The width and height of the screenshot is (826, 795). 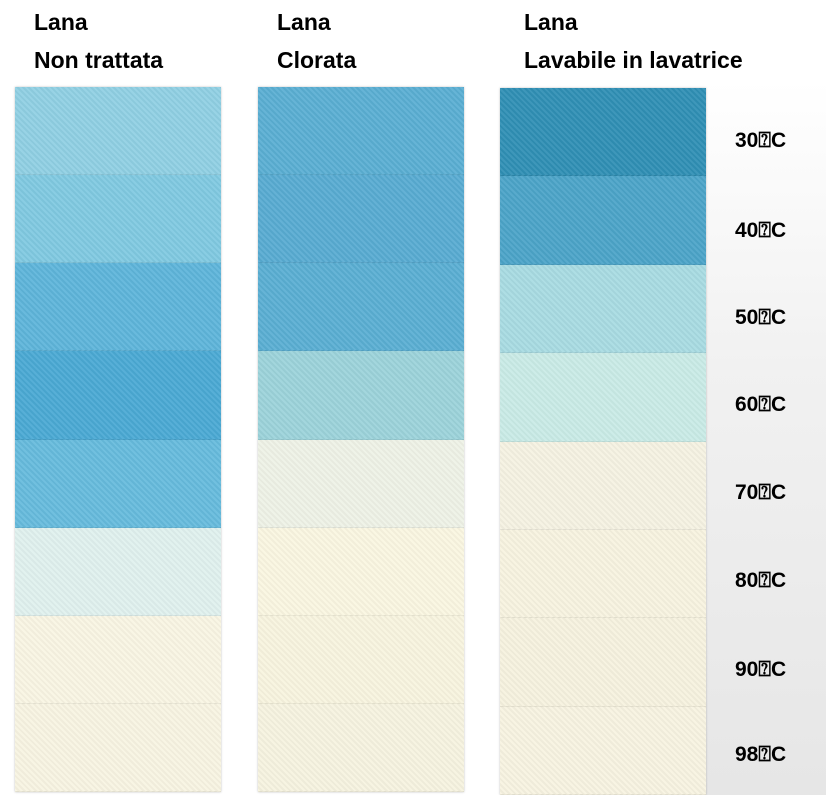 What do you see at coordinates (761, 230) in the screenshot?
I see `temperature-label: 40⍰C` at bounding box center [761, 230].